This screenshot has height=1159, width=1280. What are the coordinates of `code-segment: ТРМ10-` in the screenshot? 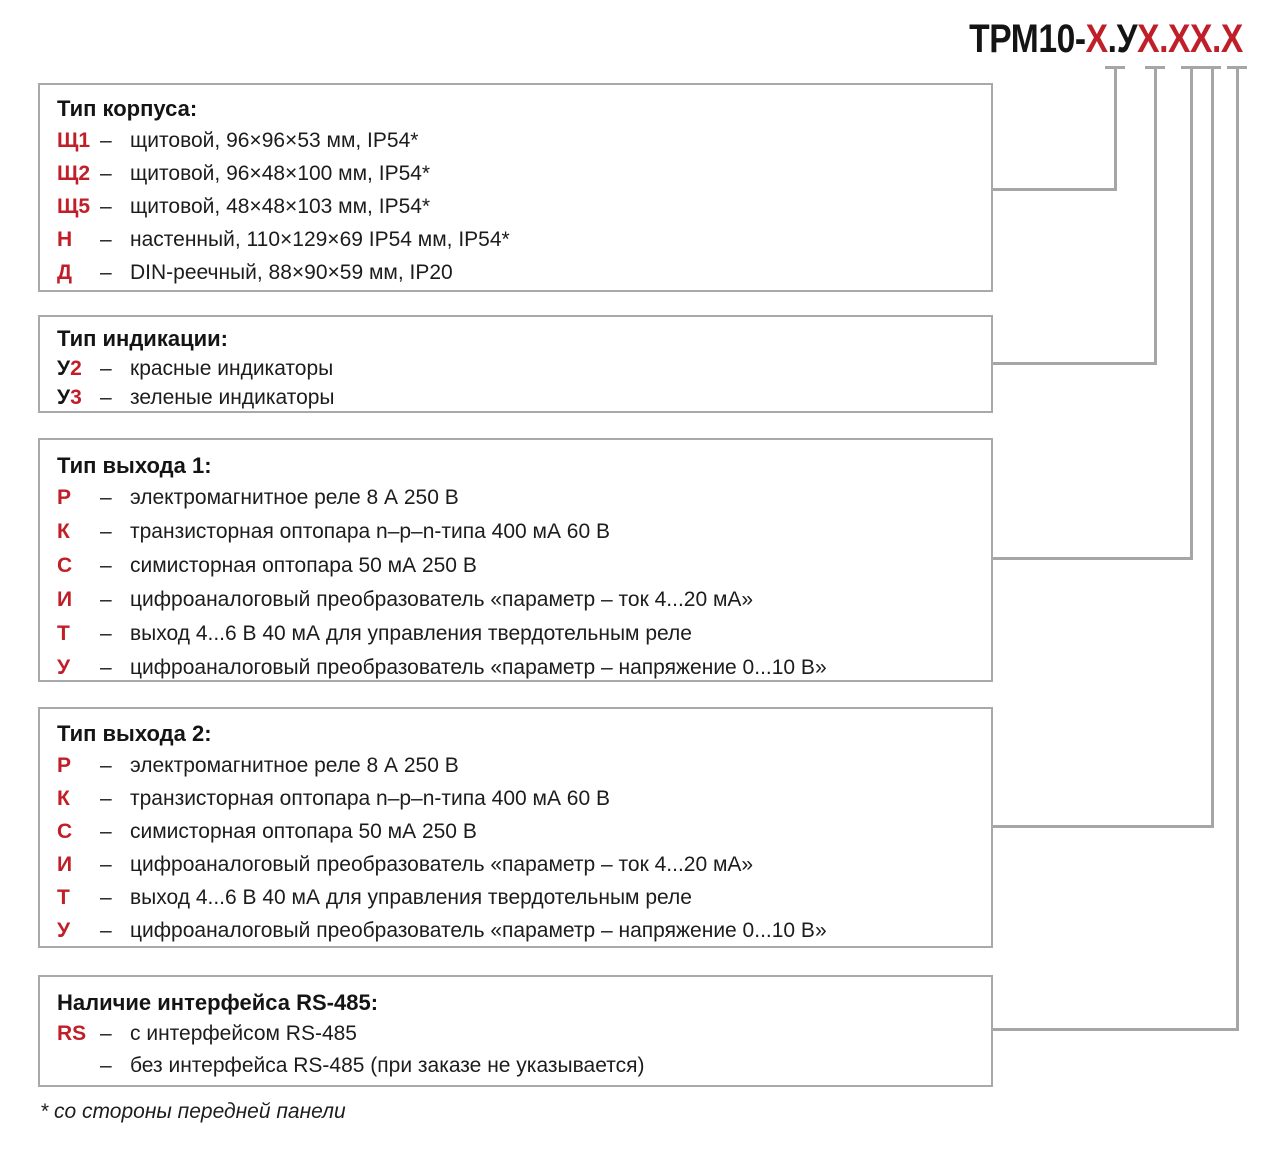 It's located at (1027, 39).